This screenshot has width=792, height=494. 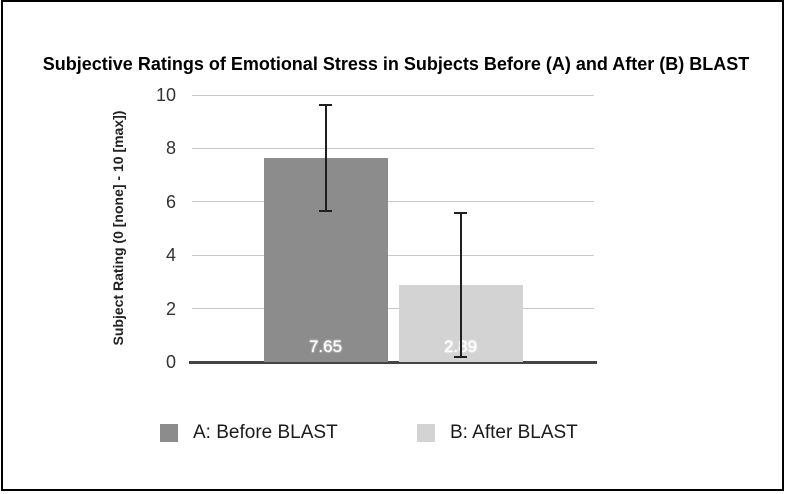 What do you see at coordinates (170, 201) in the screenshot?
I see `y-tick-label: 6` at bounding box center [170, 201].